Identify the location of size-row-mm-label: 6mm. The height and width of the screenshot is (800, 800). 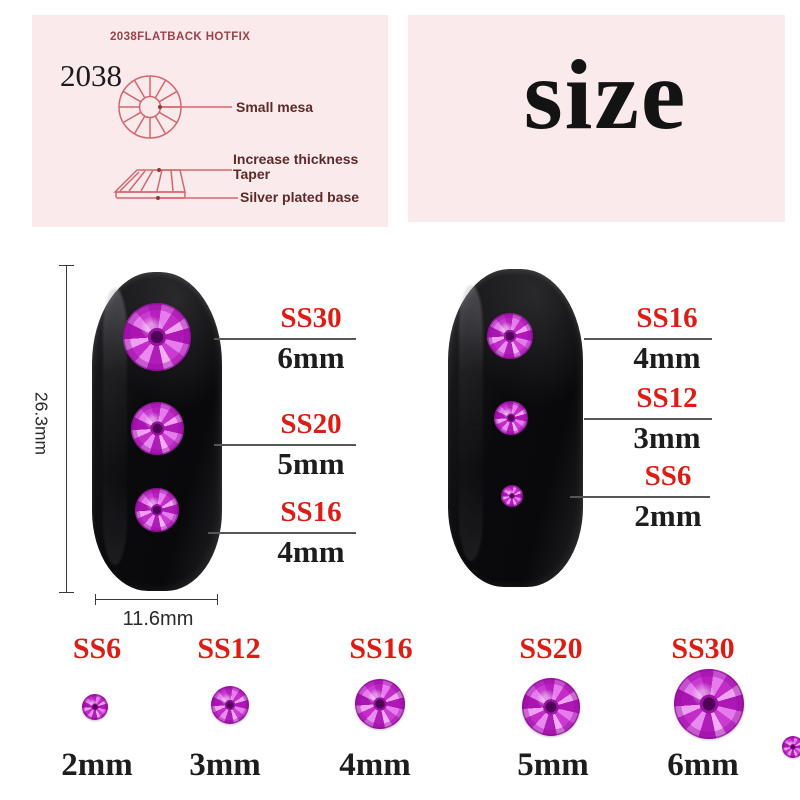
(703, 765).